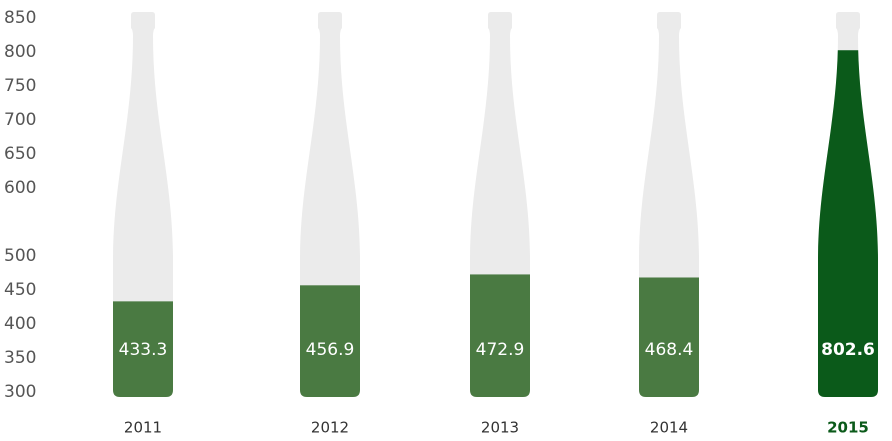  What do you see at coordinates (20, 120) in the screenshot?
I see `y-tick-label: 700` at bounding box center [20, 120].